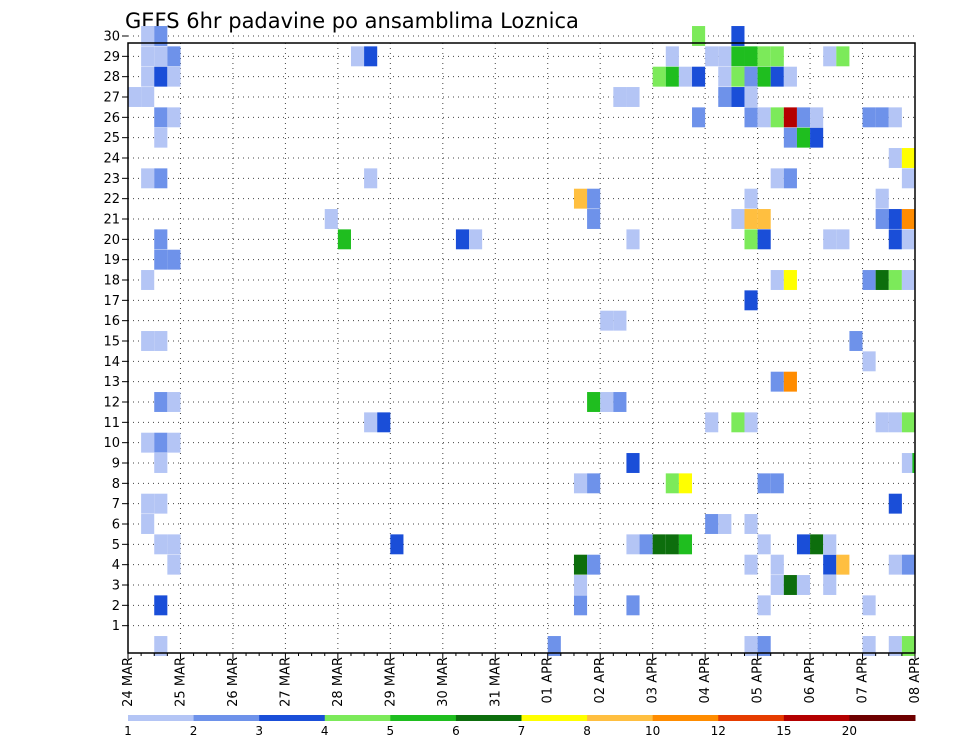 The image size is (960, 742). What do you see at coordinates (863, 680) in the screenshot?
I see `x-tick-label: 07 APR` at bounding box center [863, 680].